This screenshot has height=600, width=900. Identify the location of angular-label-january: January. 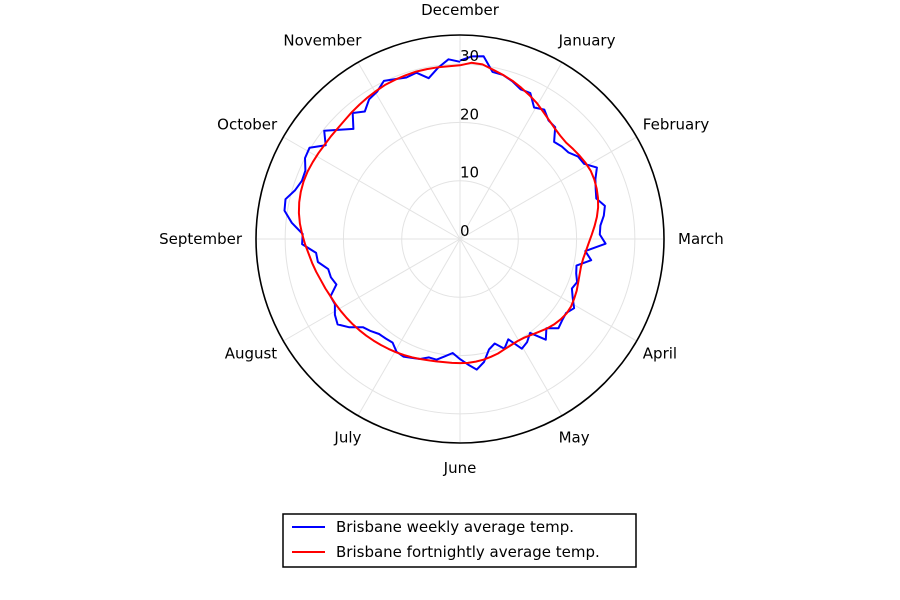
(587, 41).